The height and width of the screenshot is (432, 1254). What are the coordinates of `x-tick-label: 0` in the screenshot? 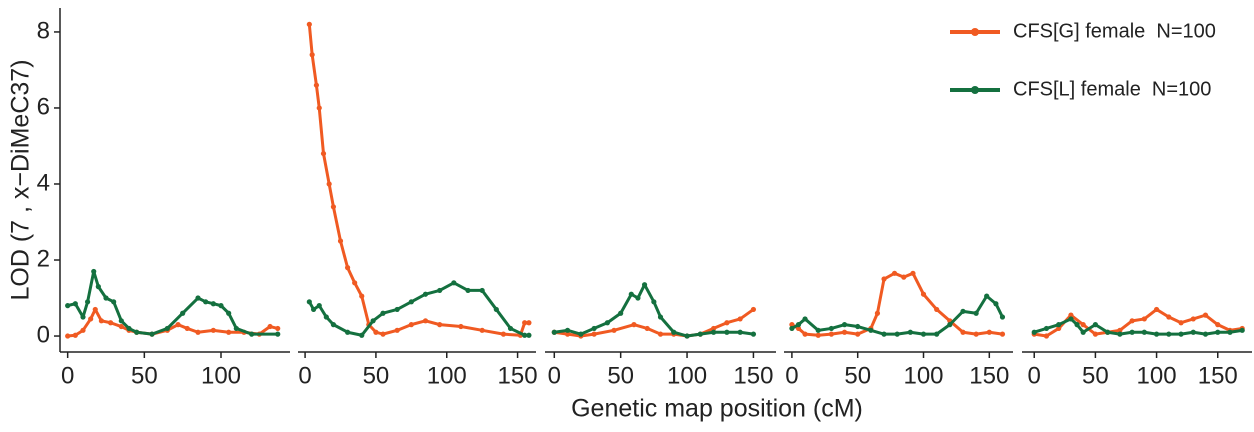 It's located at (67, 375).